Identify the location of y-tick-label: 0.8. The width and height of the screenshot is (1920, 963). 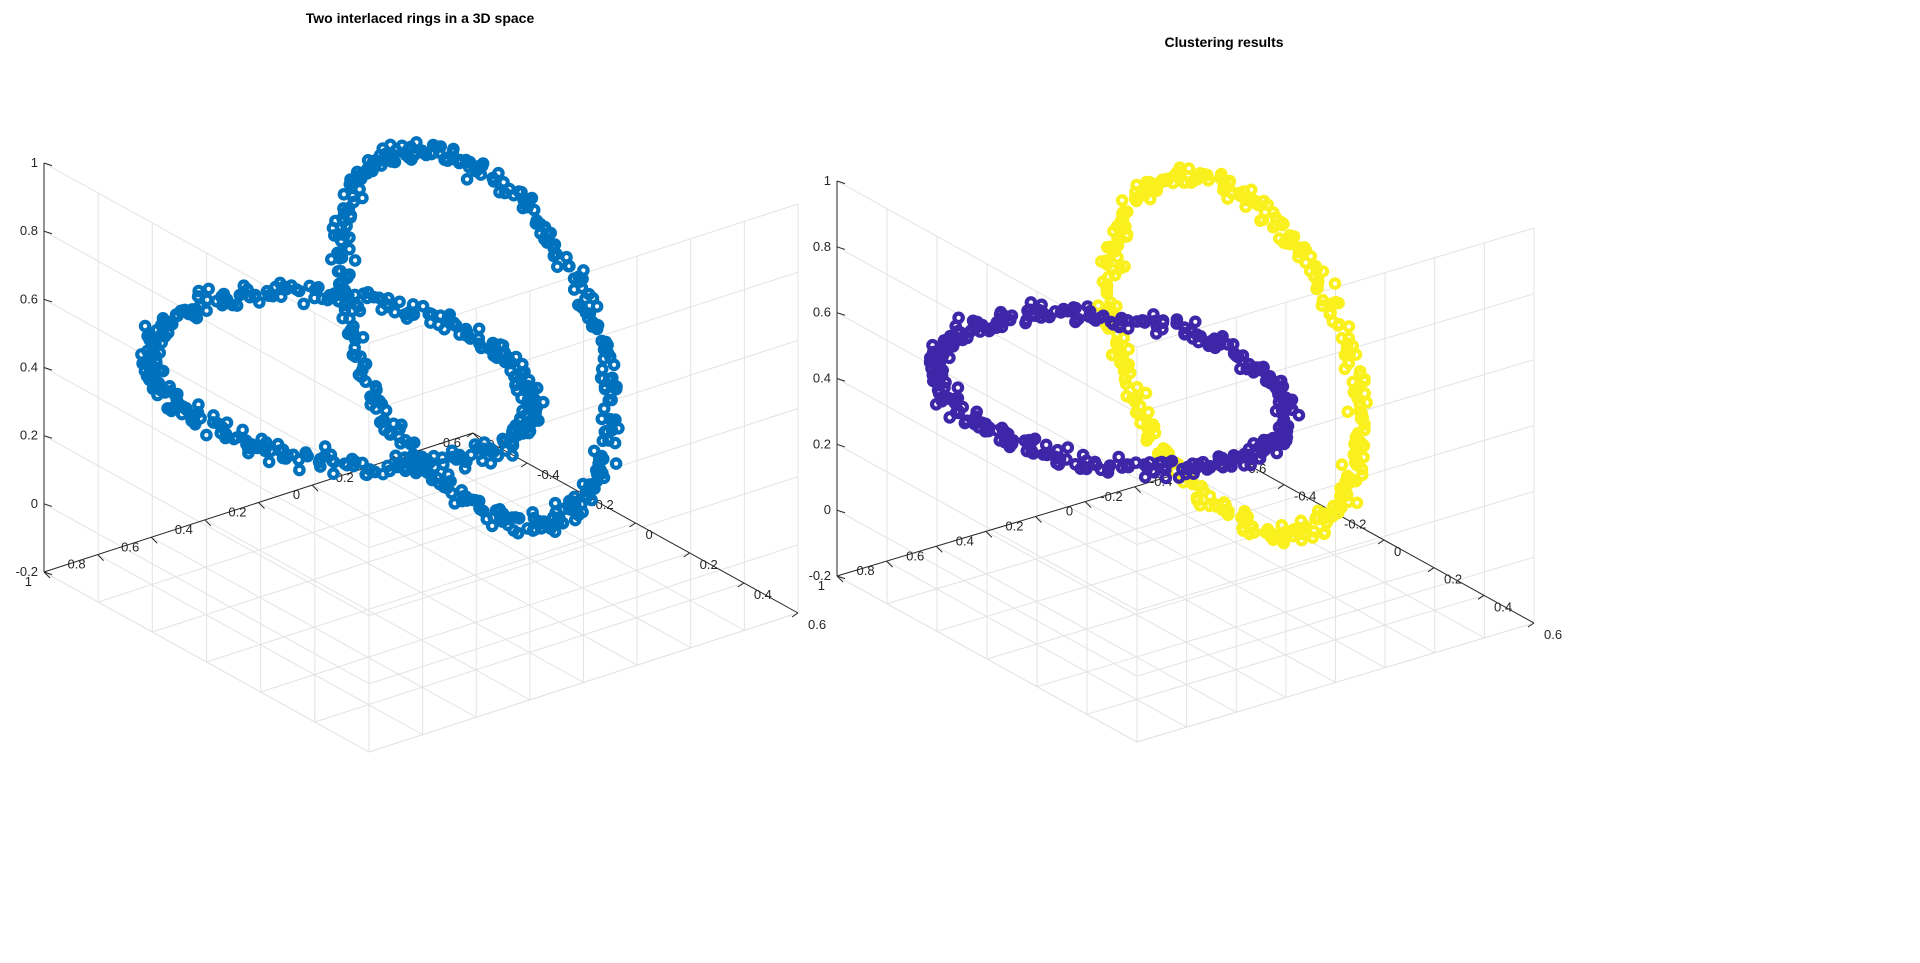
(77, 564).